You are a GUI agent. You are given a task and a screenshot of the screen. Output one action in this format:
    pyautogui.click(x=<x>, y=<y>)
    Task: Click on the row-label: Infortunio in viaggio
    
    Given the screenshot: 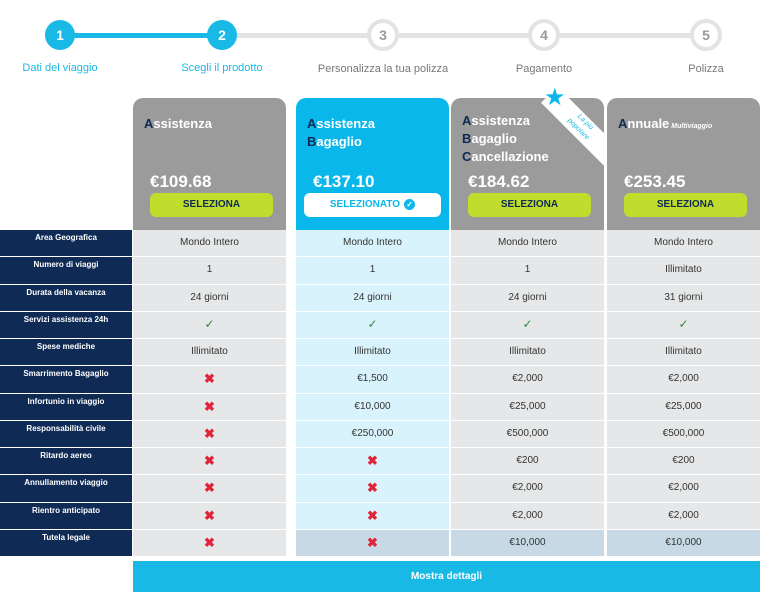 What is the action you would take?
    pyautogui.click(x=66, y=407)
    